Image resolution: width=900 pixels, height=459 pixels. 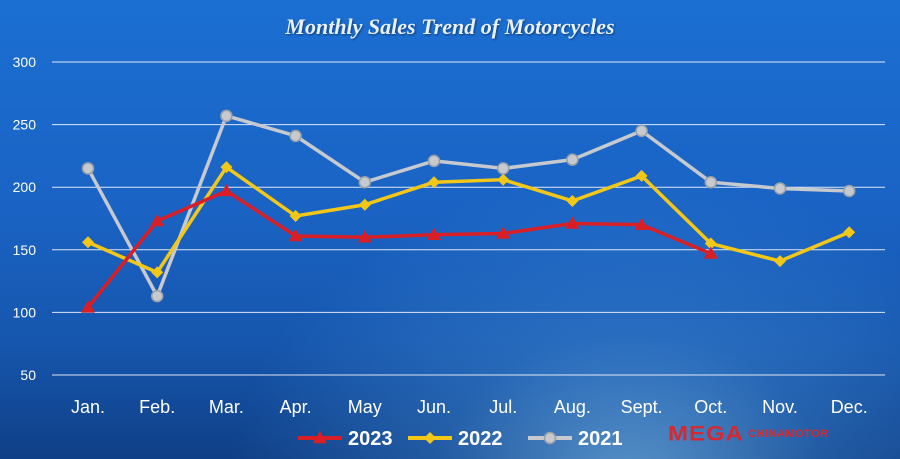 I want to click on x-tick-label: Jan., so click(x=88, y=407).